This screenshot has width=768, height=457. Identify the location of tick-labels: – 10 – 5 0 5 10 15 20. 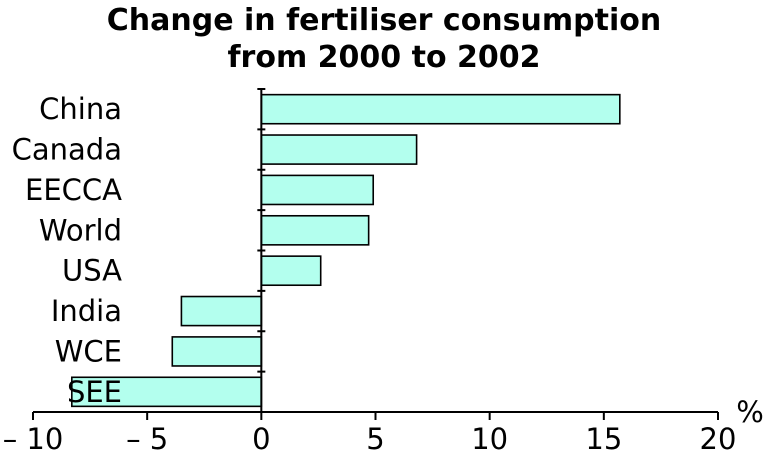
(370, 439).